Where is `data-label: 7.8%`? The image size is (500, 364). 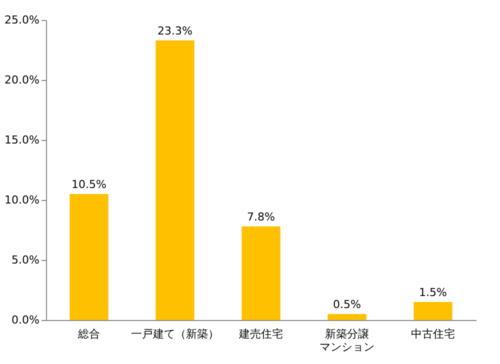
data-label: 7.8% is located at coordinates (261, 217).